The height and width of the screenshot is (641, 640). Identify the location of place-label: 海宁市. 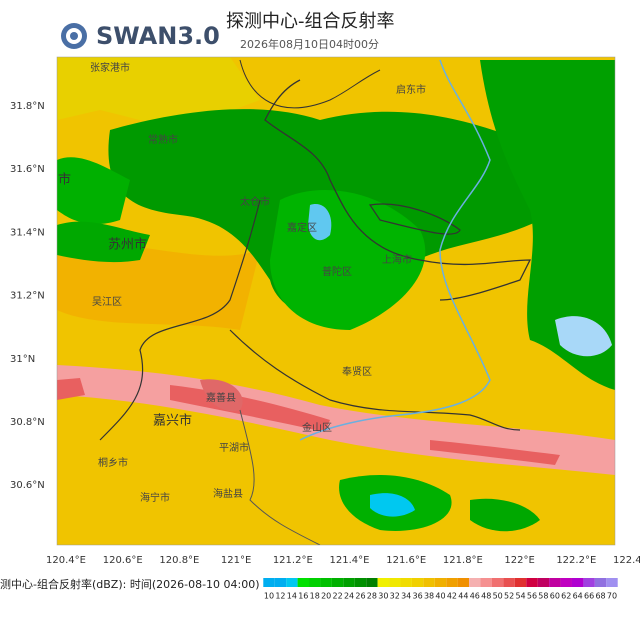
(155, 497).